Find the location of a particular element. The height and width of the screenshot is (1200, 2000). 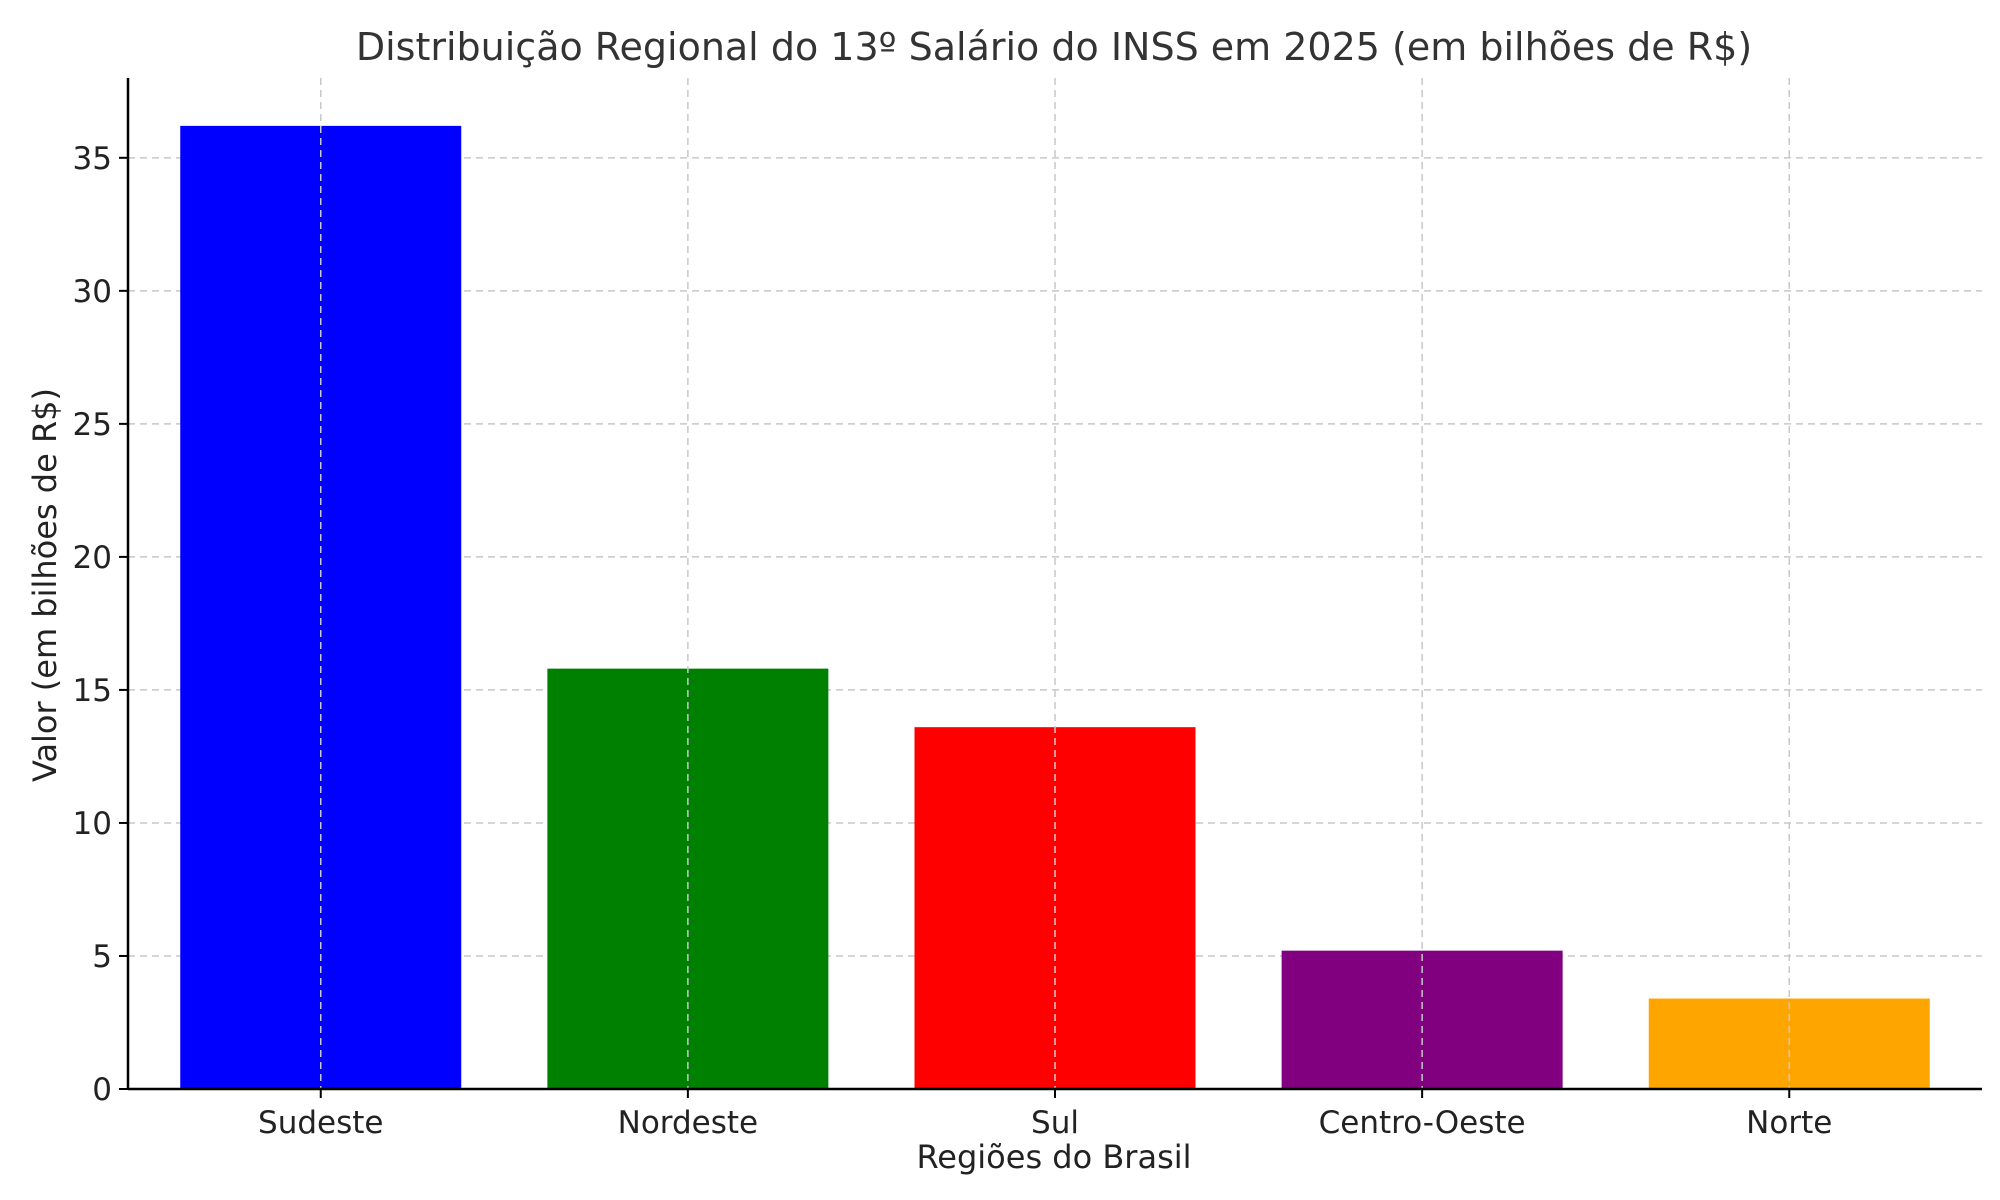

x-axis-label: Regiões do Brasil is located at coordinates (1053, 1157).